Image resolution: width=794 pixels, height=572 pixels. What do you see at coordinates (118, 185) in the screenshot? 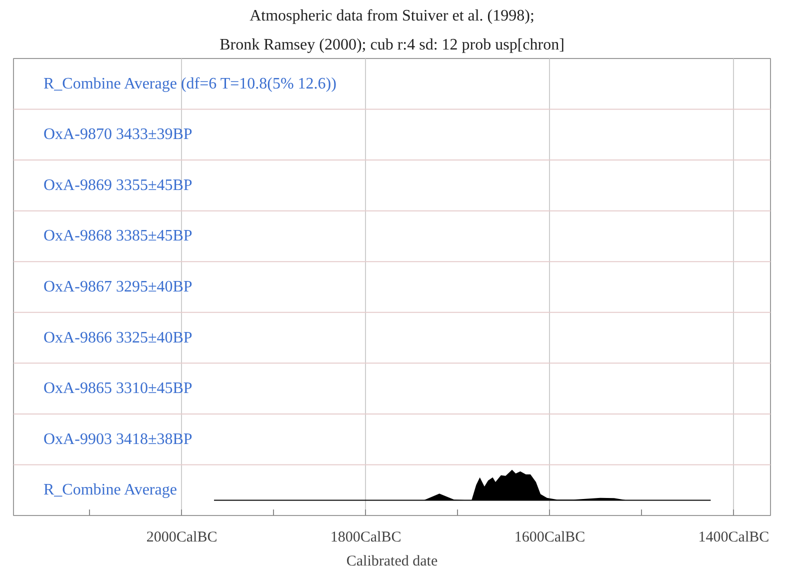
I see `text: OxA-9869 3355±45BP` at bounding box center [118, 185].